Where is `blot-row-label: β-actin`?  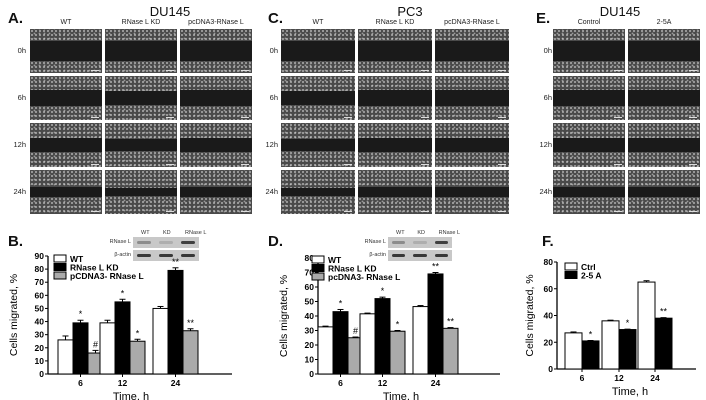
blot-row-label: β-actin is located at coordinates (377, 255).